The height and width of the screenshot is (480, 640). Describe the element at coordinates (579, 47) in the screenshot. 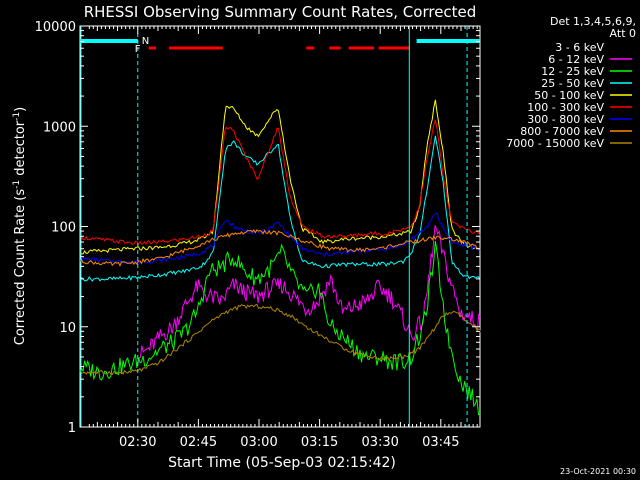

I see `legend-label-0: 3 - 6 keV` at that location.